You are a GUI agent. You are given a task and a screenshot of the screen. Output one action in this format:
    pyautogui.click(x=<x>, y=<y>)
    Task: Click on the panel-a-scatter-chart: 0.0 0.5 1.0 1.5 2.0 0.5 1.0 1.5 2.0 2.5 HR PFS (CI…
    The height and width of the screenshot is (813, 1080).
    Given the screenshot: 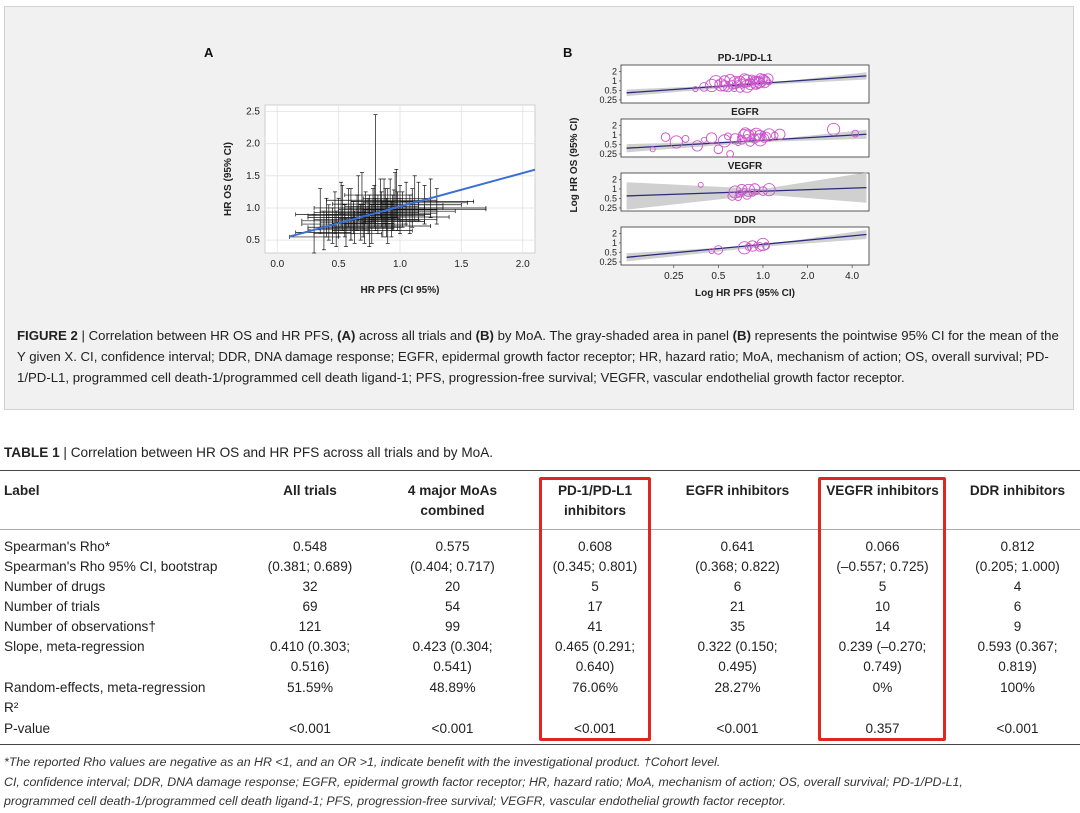 What is the action you would take?
    pyautogui.click(x=379, y=200)
    